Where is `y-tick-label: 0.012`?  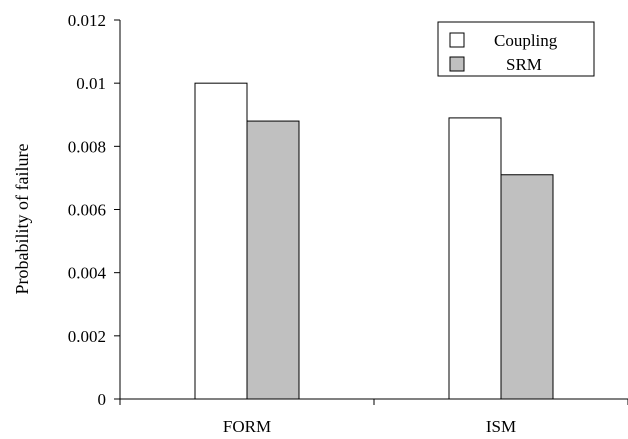 y-tick-label: 0.012 is located at coordinates (87, 20).